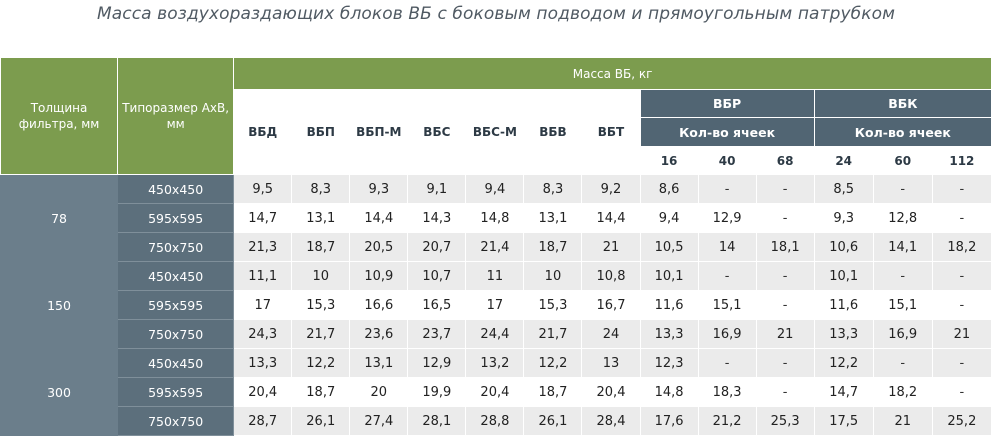  Describe the element at coordinates (495, 276) in the screenshot. I see `mass-value-cell: 11` at that location.